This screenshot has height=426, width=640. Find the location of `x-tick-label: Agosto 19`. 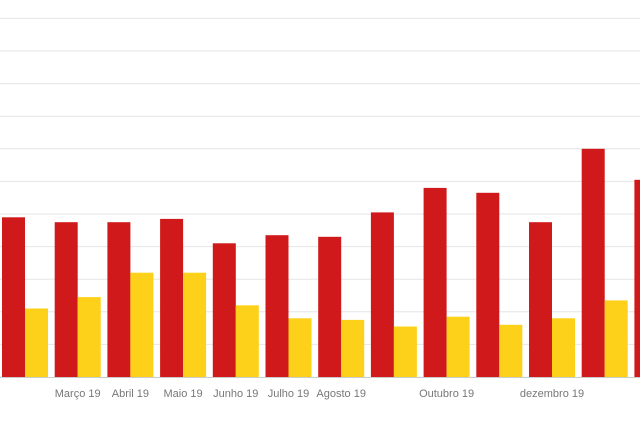

x-tick-label: Agosto 19 is located at coordinates (341, 394).